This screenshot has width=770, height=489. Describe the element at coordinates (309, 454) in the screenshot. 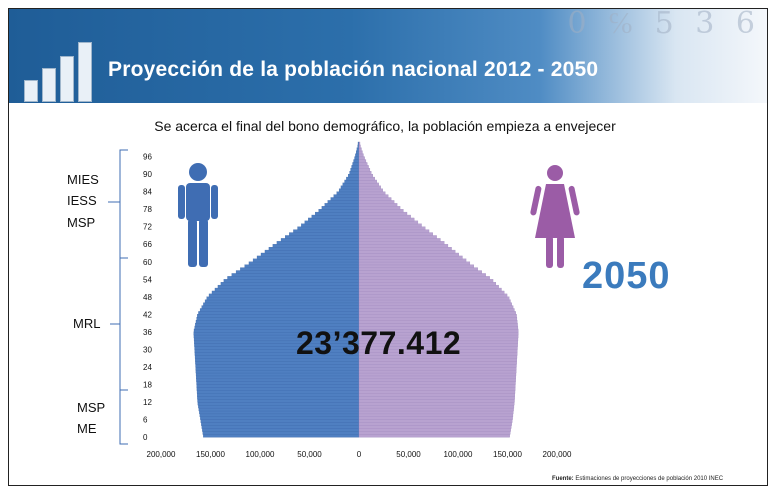

I see `x-tick-label: 50,000` at that location.